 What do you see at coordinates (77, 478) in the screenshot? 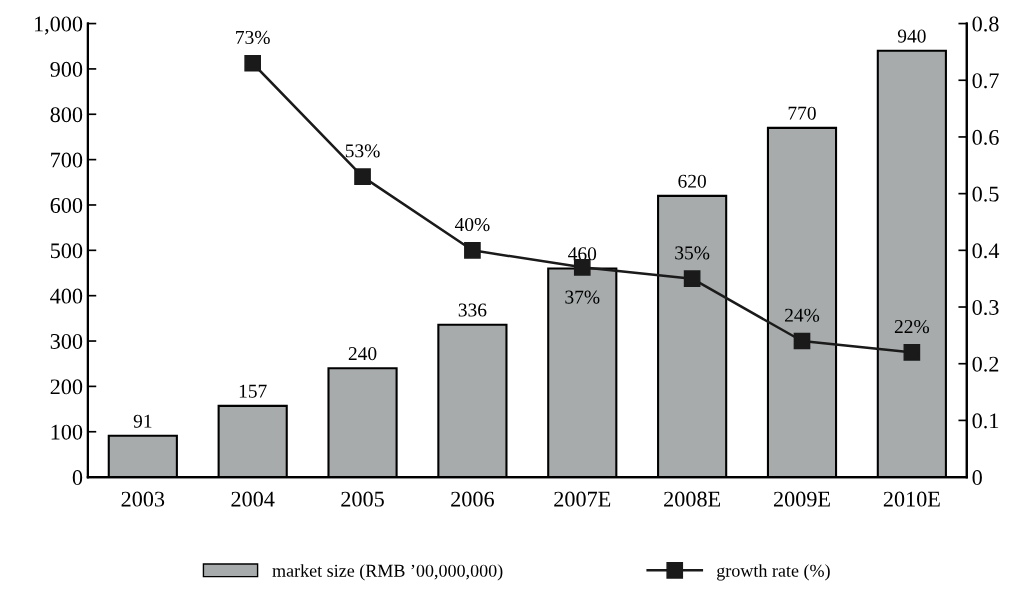
I see `y-tick-label: 0` at bounding box center [77, 478].